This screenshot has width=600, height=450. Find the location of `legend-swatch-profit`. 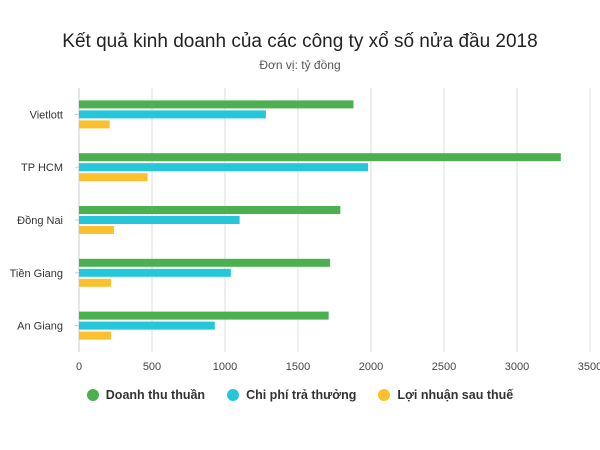

legend-swatch-profit is located at coordinates (384, 395).